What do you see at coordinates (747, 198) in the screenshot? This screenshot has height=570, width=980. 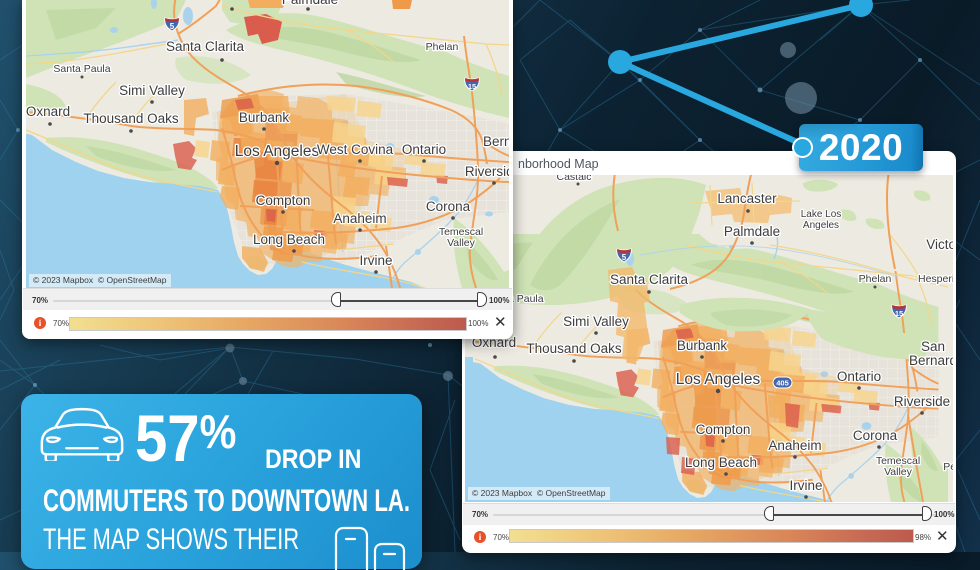 I see `svg-text: Lancaster` at bounding box center [747, 198].